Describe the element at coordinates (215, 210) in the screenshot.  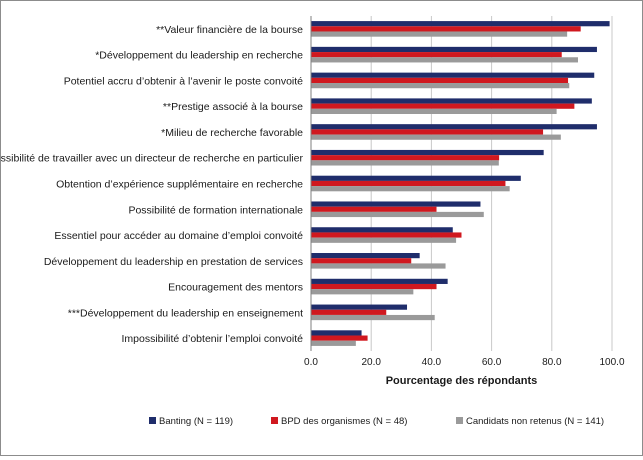
I see `category-label: Possibilité de formation internationale` at that location.